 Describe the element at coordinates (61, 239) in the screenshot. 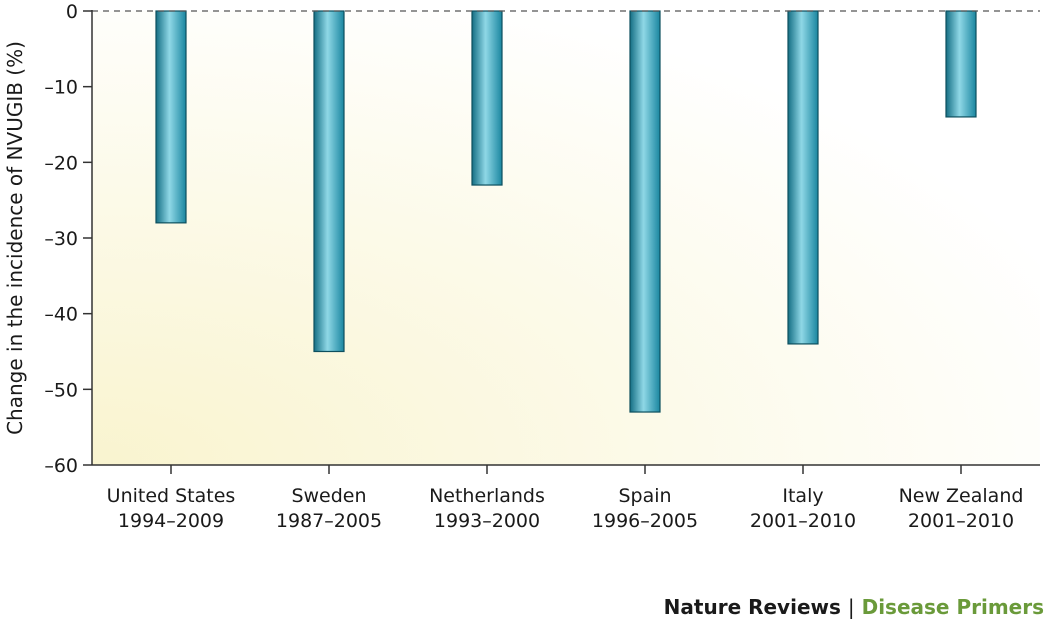

I see `y-tick-label: –30` at that location.